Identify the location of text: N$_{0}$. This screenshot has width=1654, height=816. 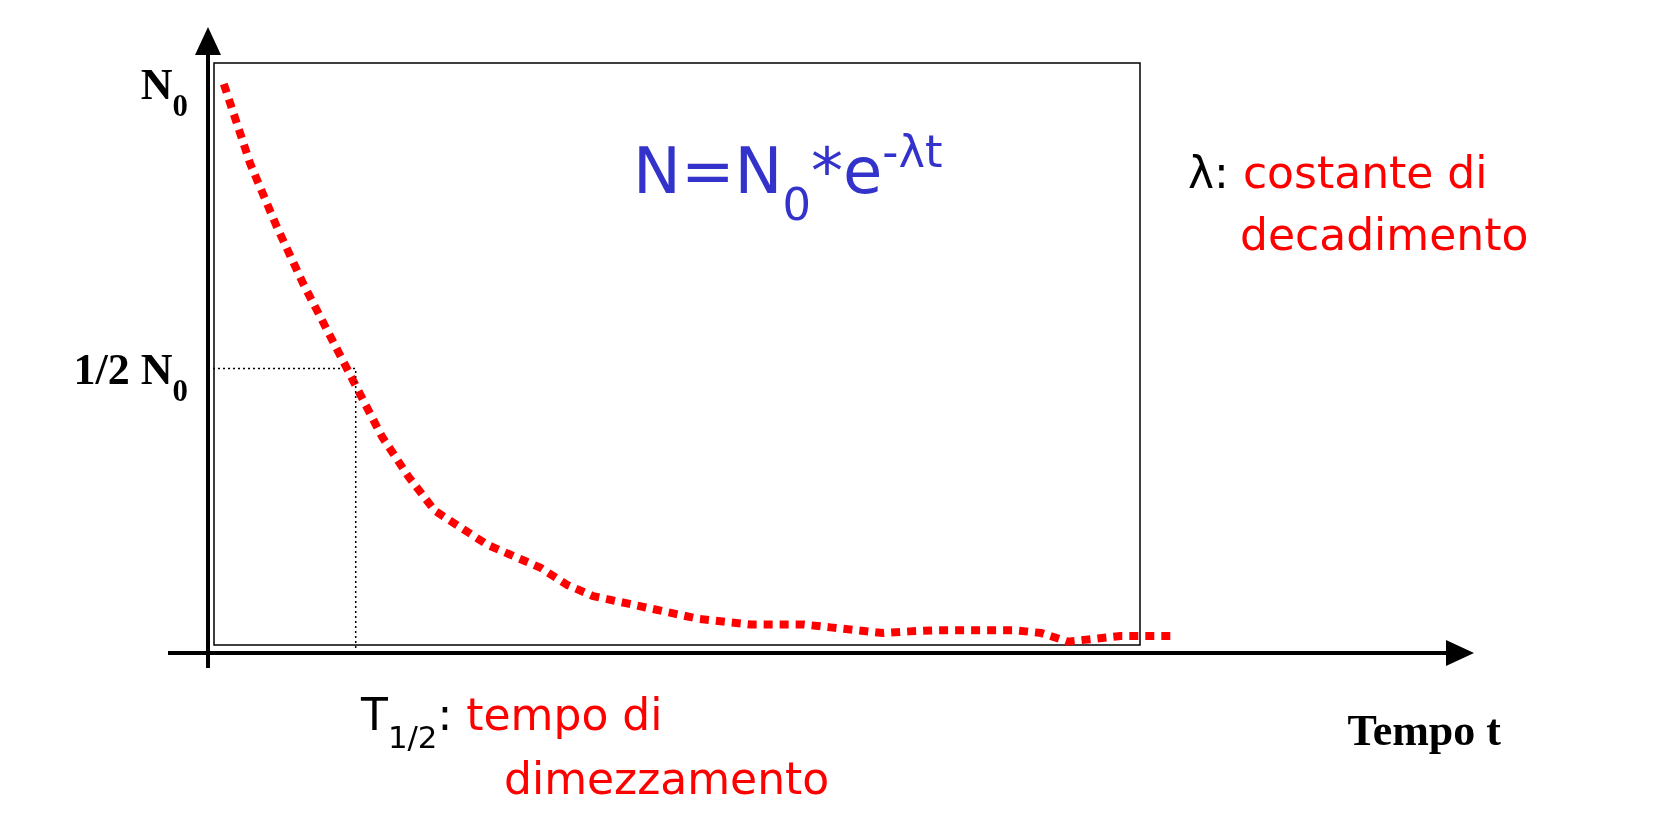
(164, 91).